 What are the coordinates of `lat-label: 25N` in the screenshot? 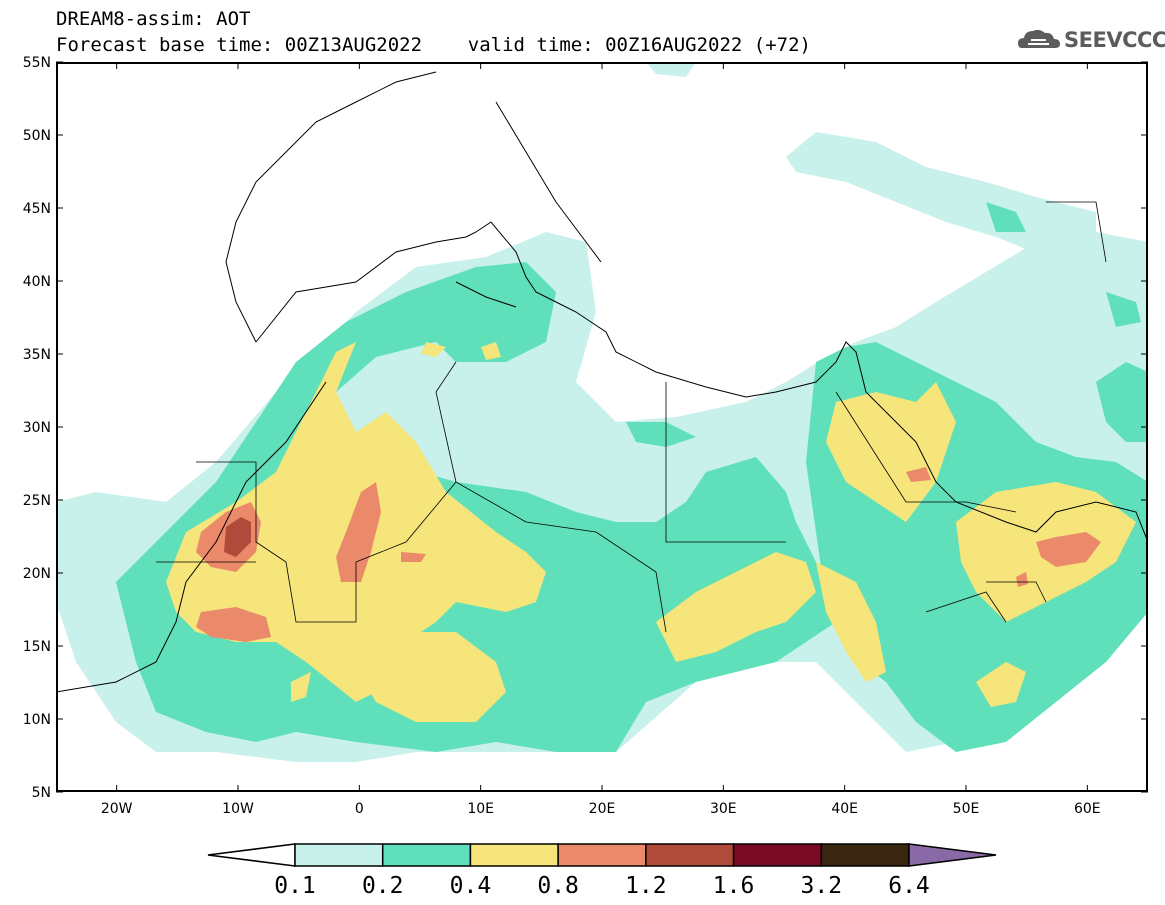 It's located at (37, 501).